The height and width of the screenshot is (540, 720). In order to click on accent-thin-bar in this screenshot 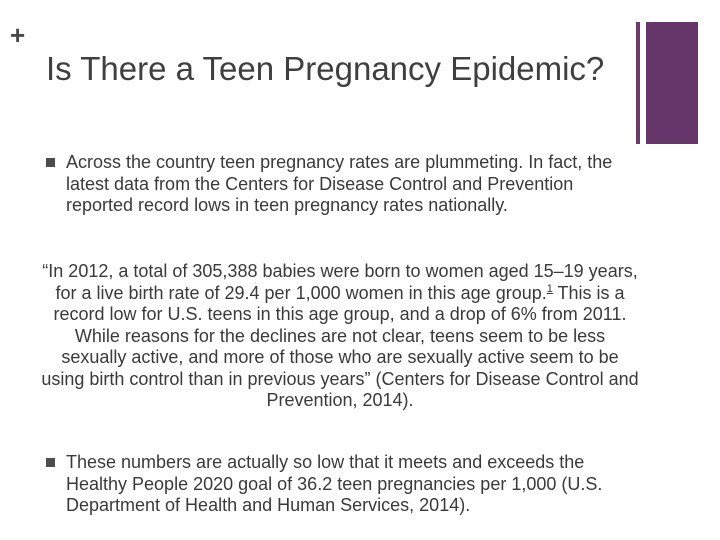, I will do `click(638, 83)`.